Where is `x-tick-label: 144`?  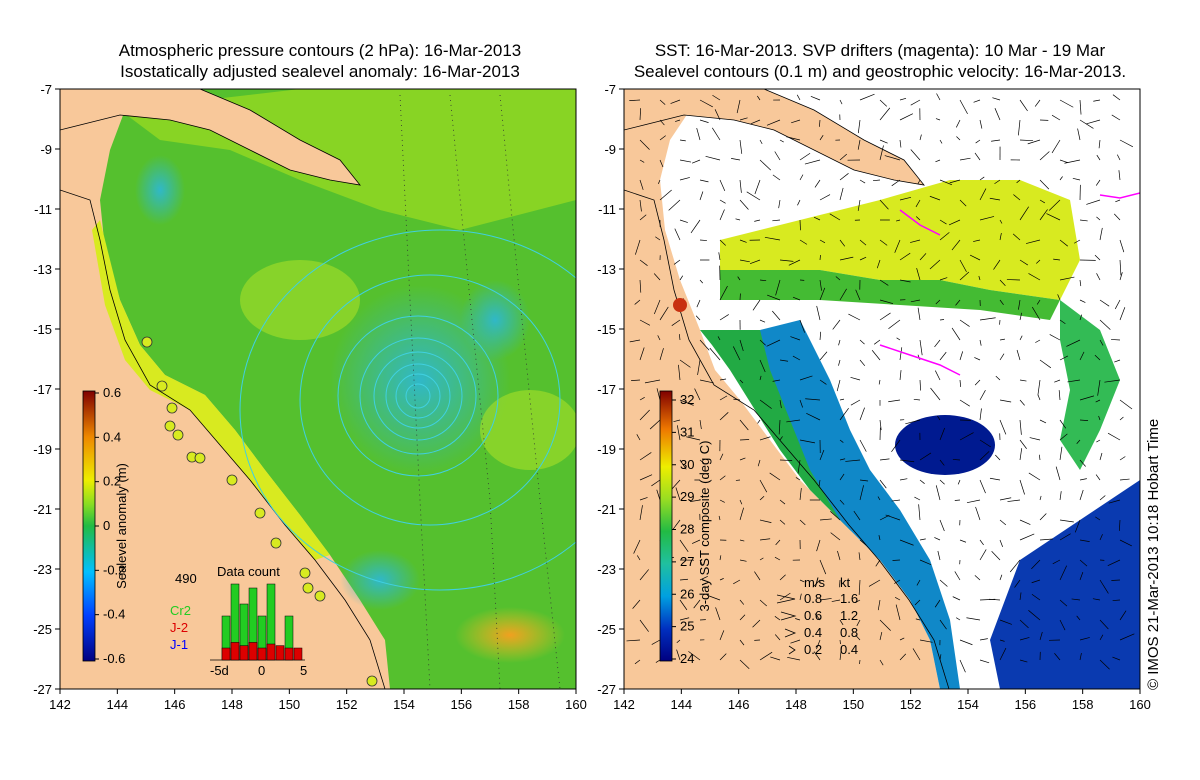
x-tick-label: 144 is located at coordinates (117, 704).